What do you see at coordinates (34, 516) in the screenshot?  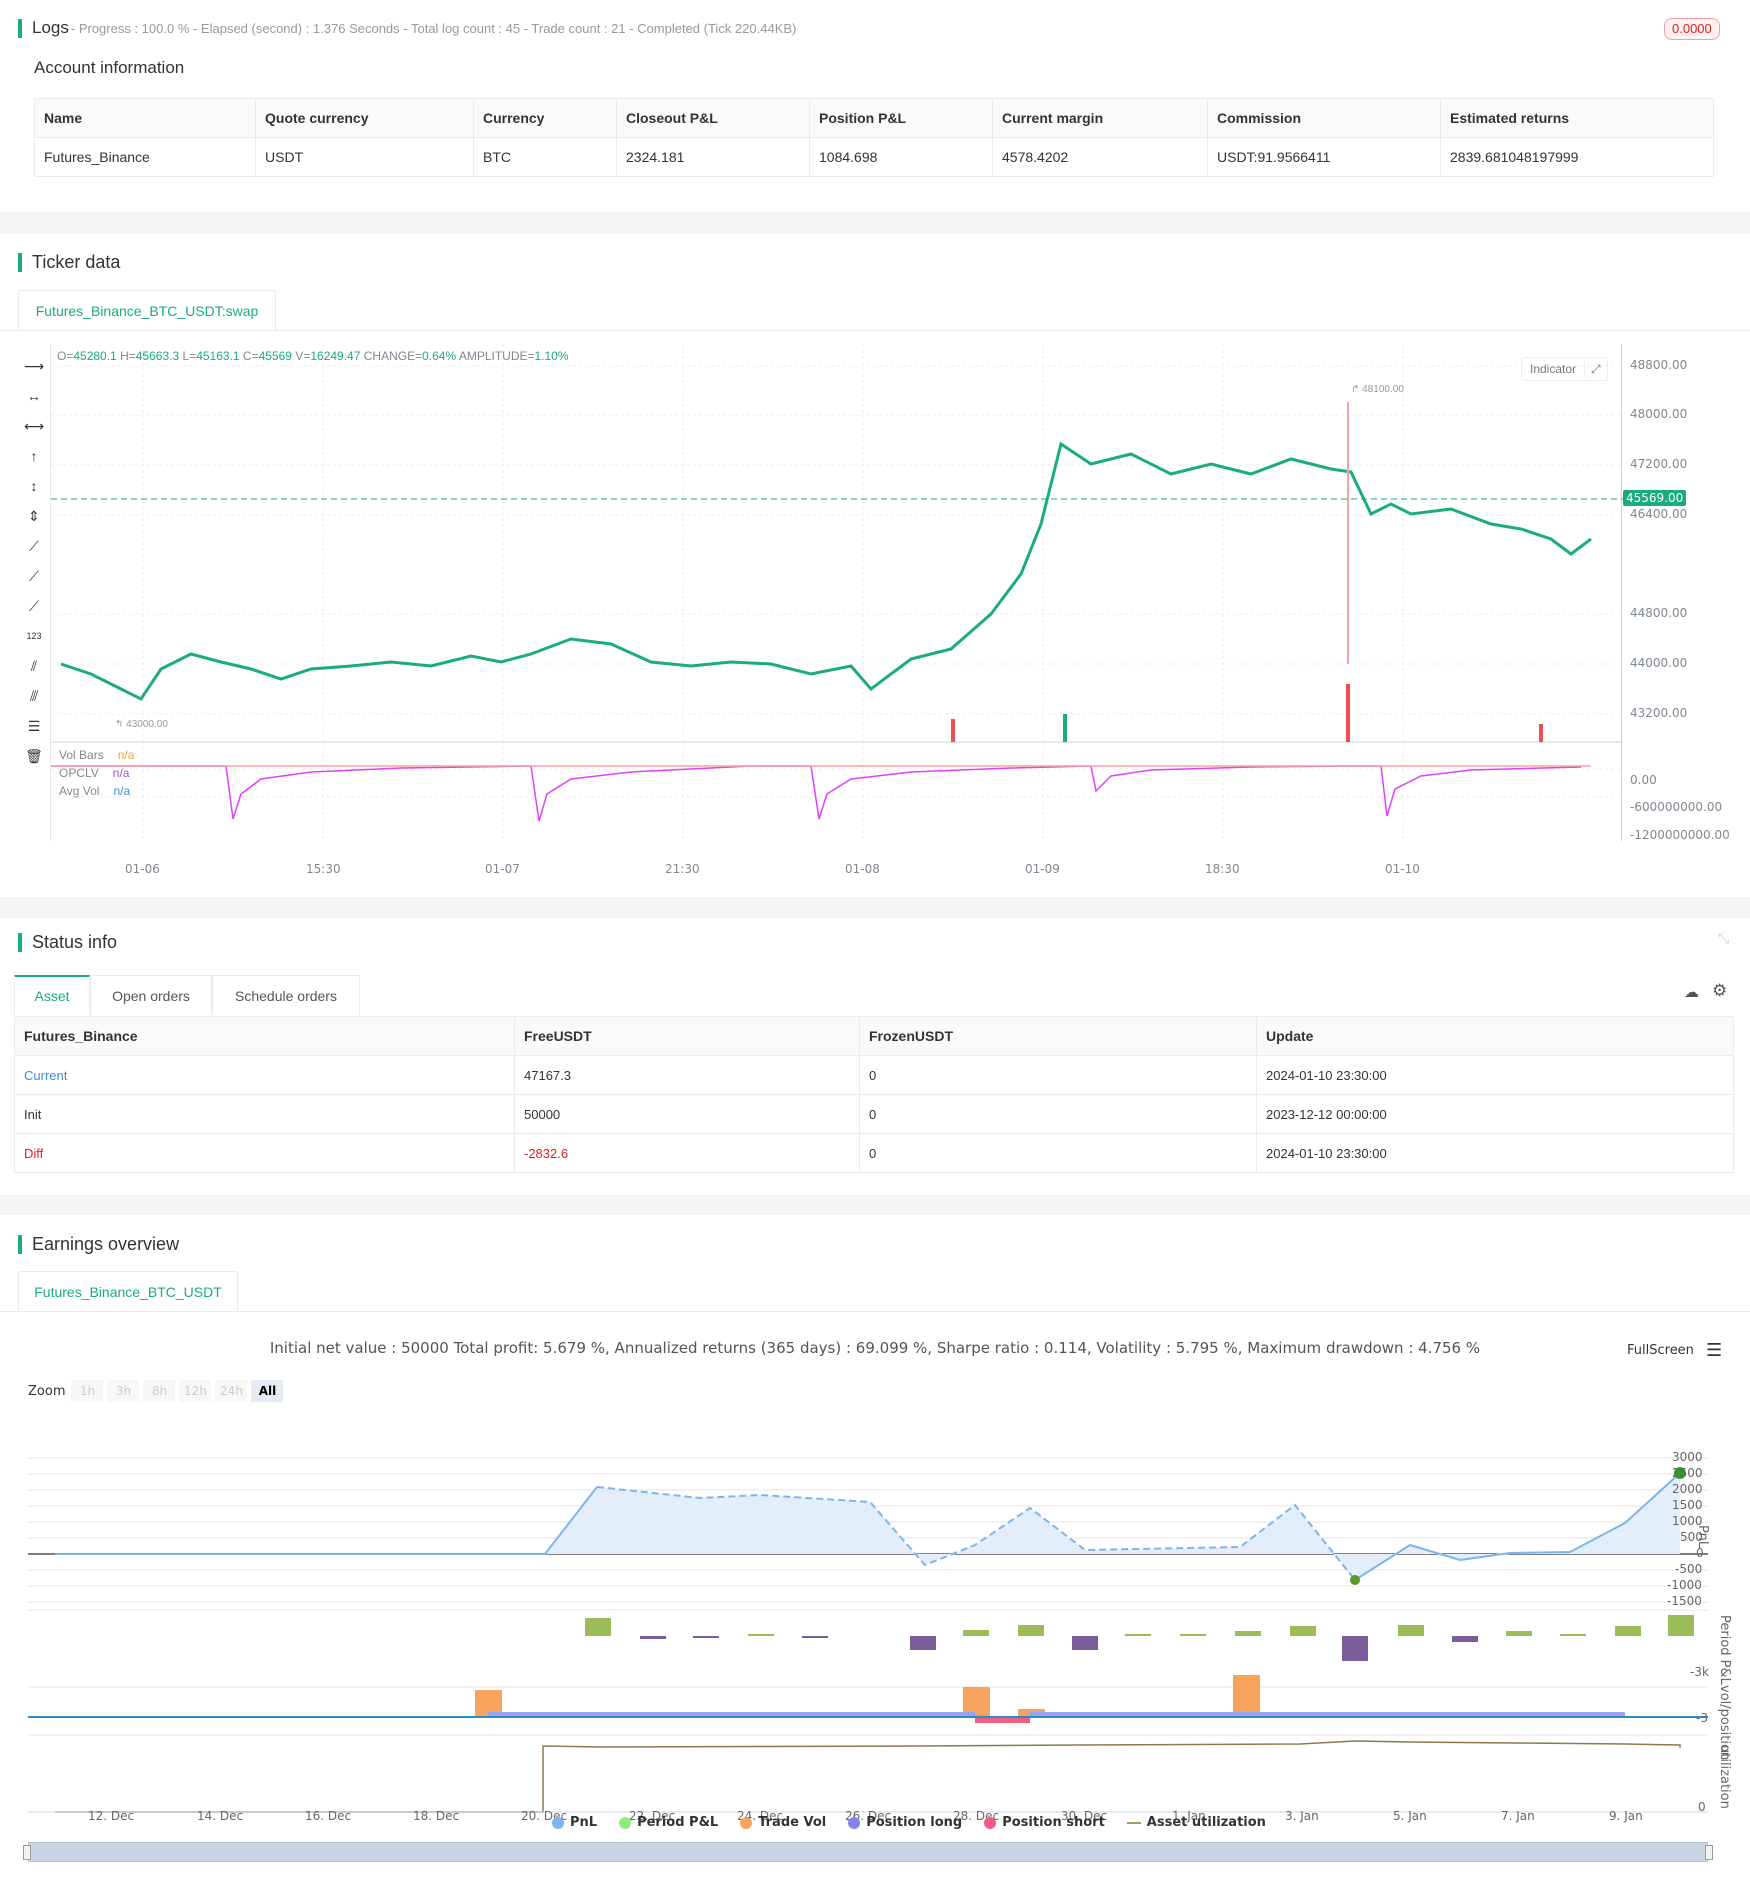 I see `vertical-segment-icon: ⇕` at bounding box center [34, 516].